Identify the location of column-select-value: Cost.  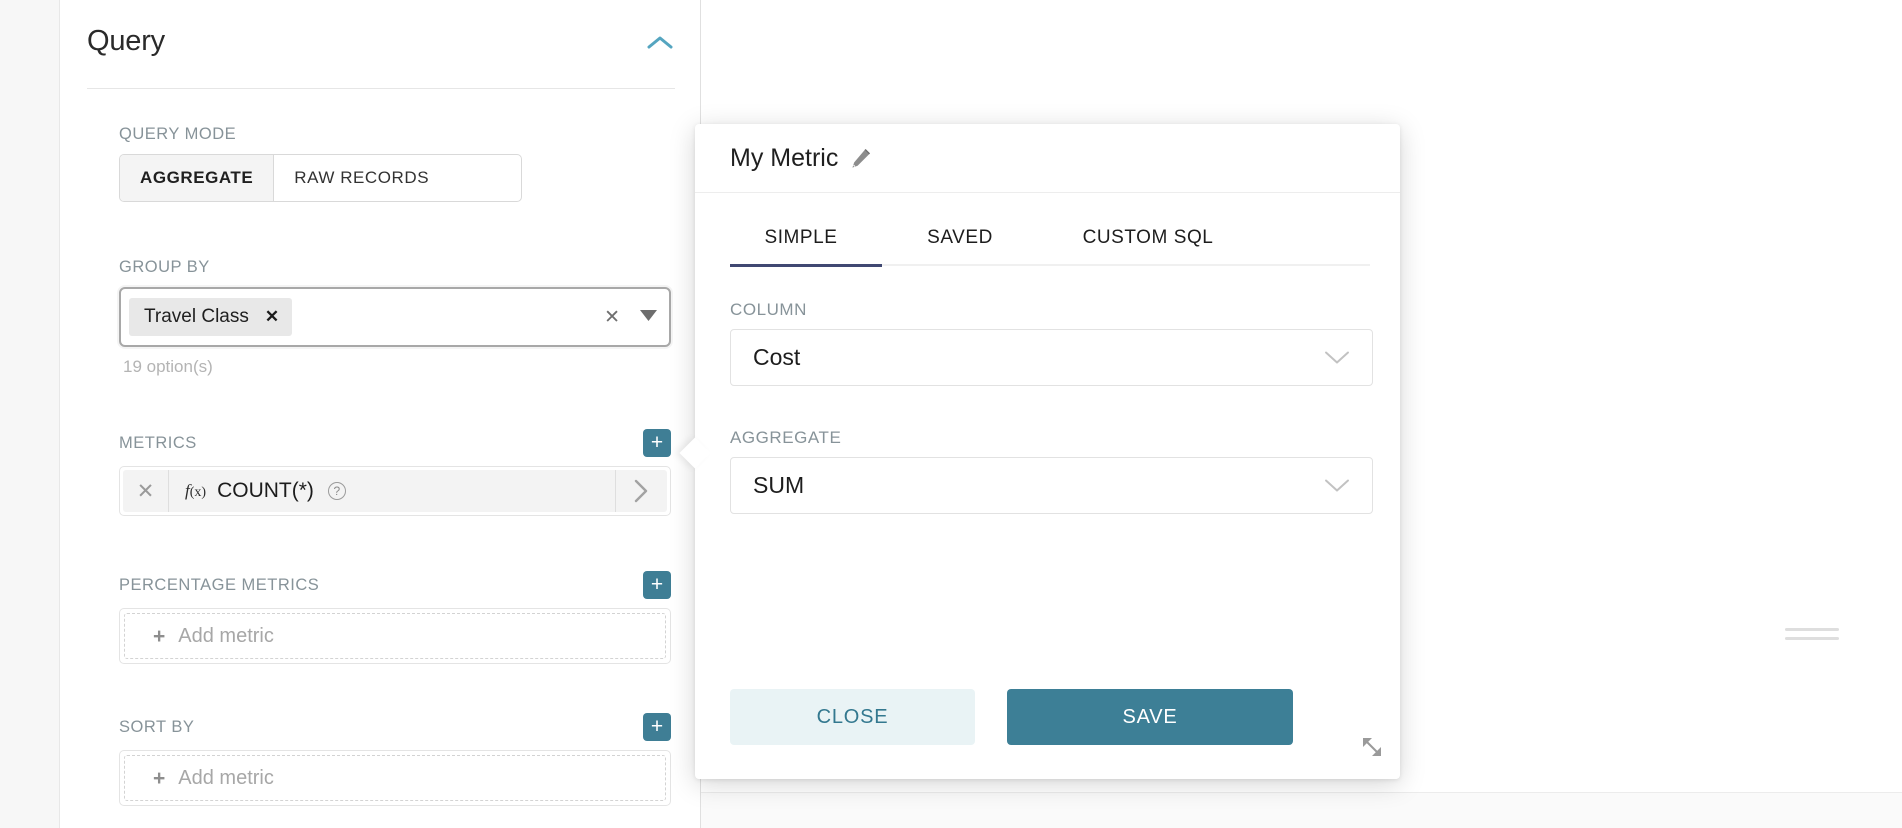
(777, 357).